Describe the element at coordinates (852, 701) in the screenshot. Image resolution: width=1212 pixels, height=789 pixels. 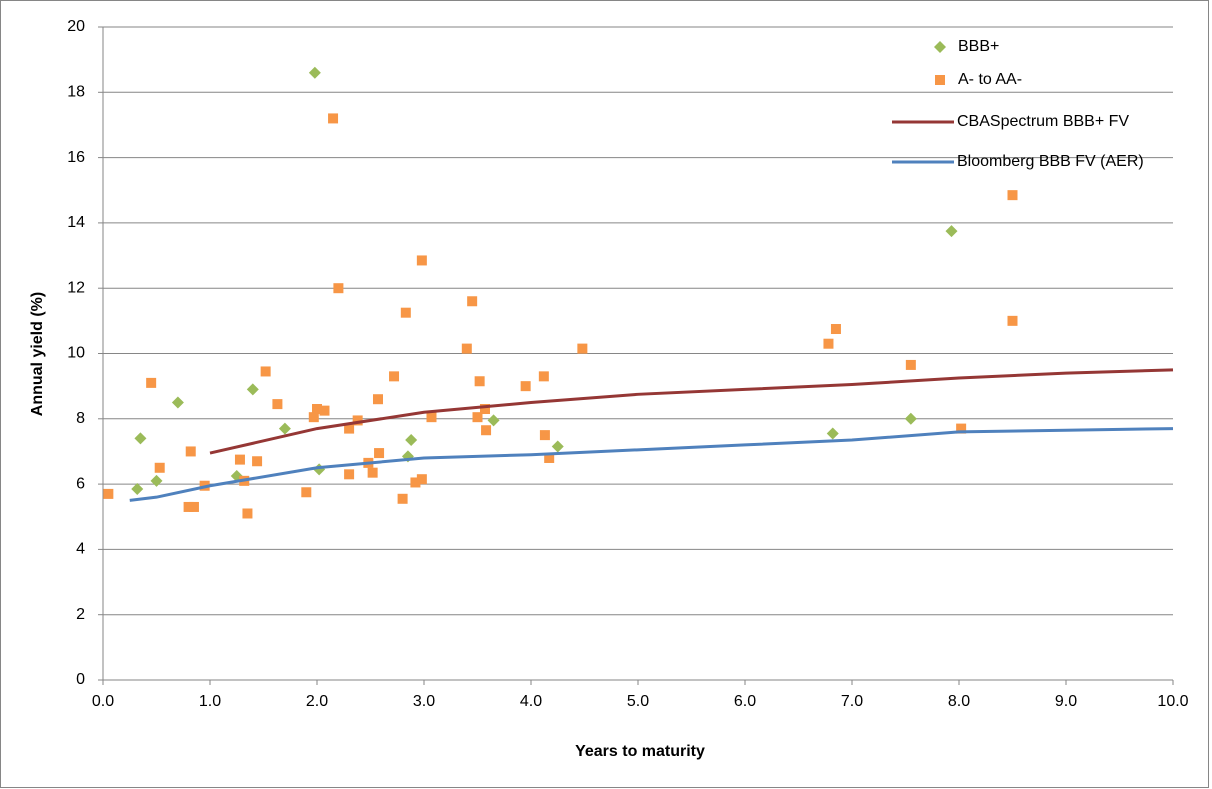
I see `x-tick-label: 7.0` at that location.